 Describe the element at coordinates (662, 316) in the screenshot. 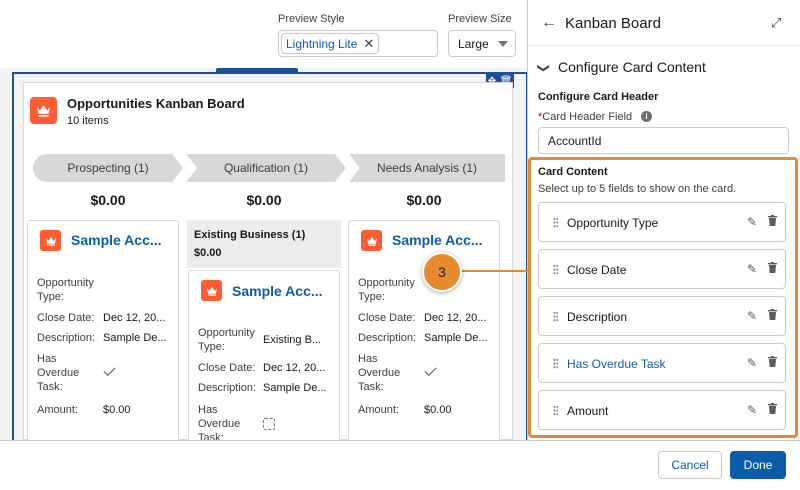

I see `card-field-row: Description ✎` at that location.